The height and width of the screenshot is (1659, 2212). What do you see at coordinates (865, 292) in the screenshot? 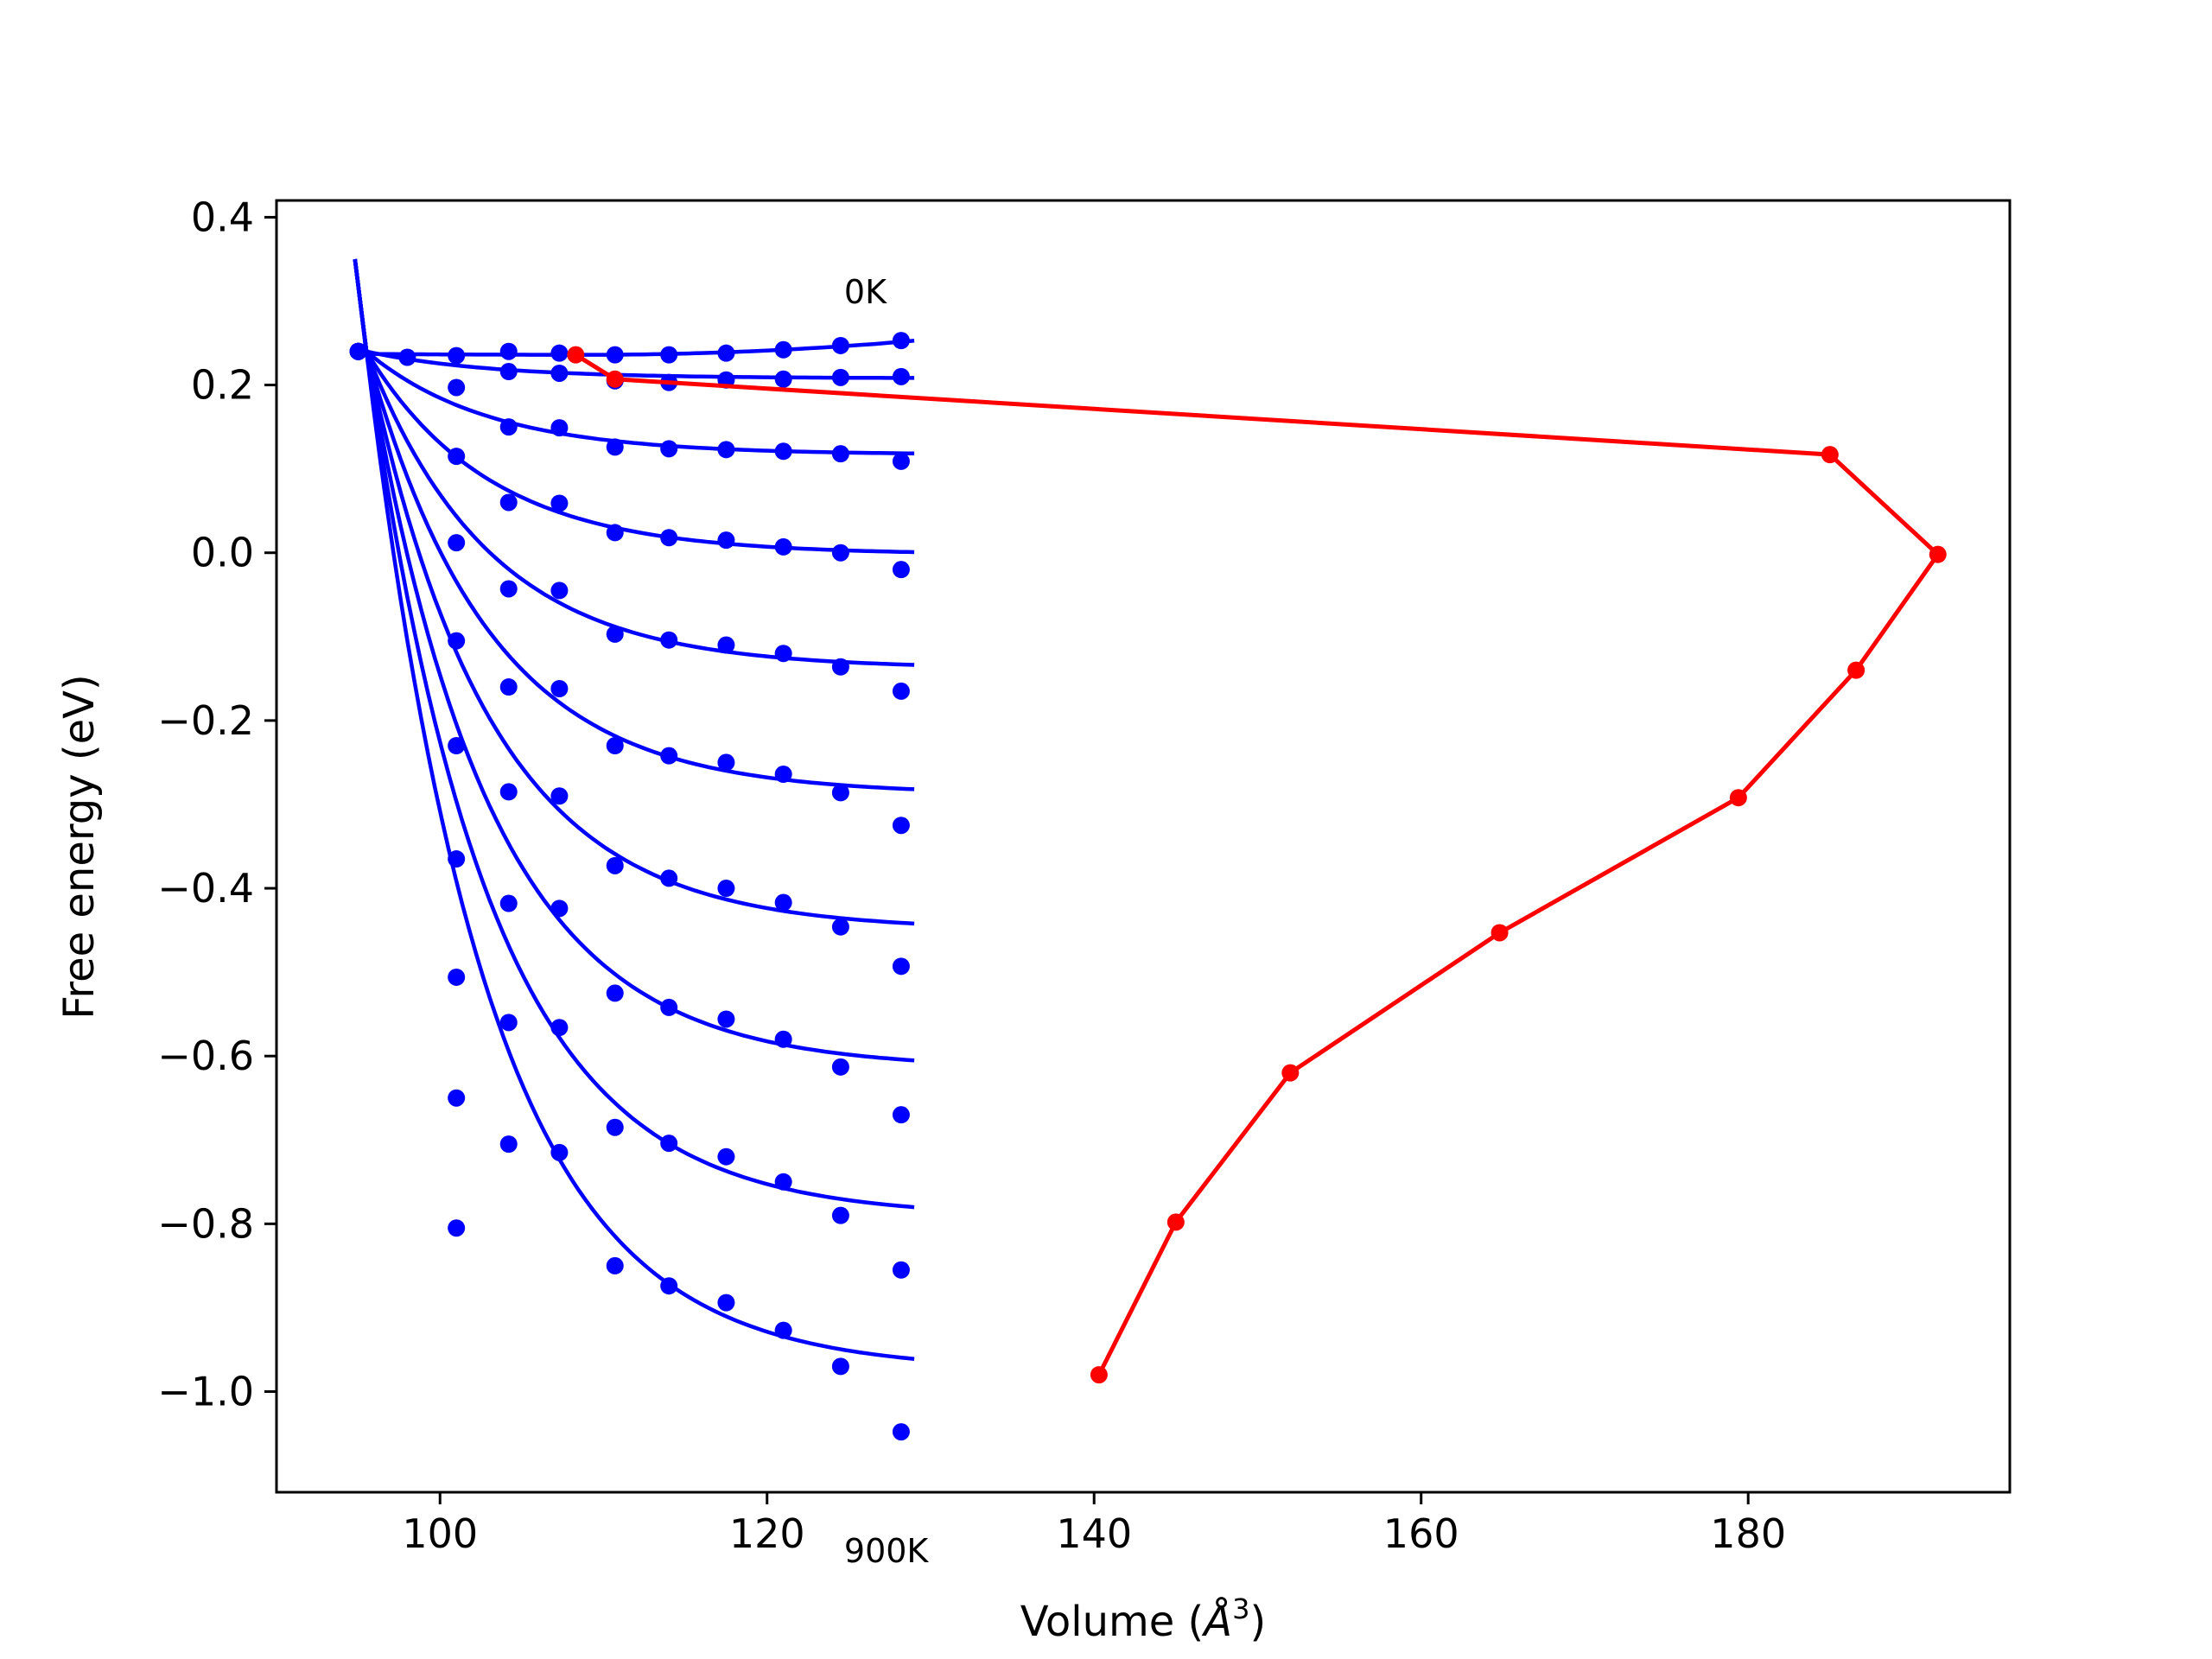
I see `annotation-0k: 0K` at bounding box center [865, 292].